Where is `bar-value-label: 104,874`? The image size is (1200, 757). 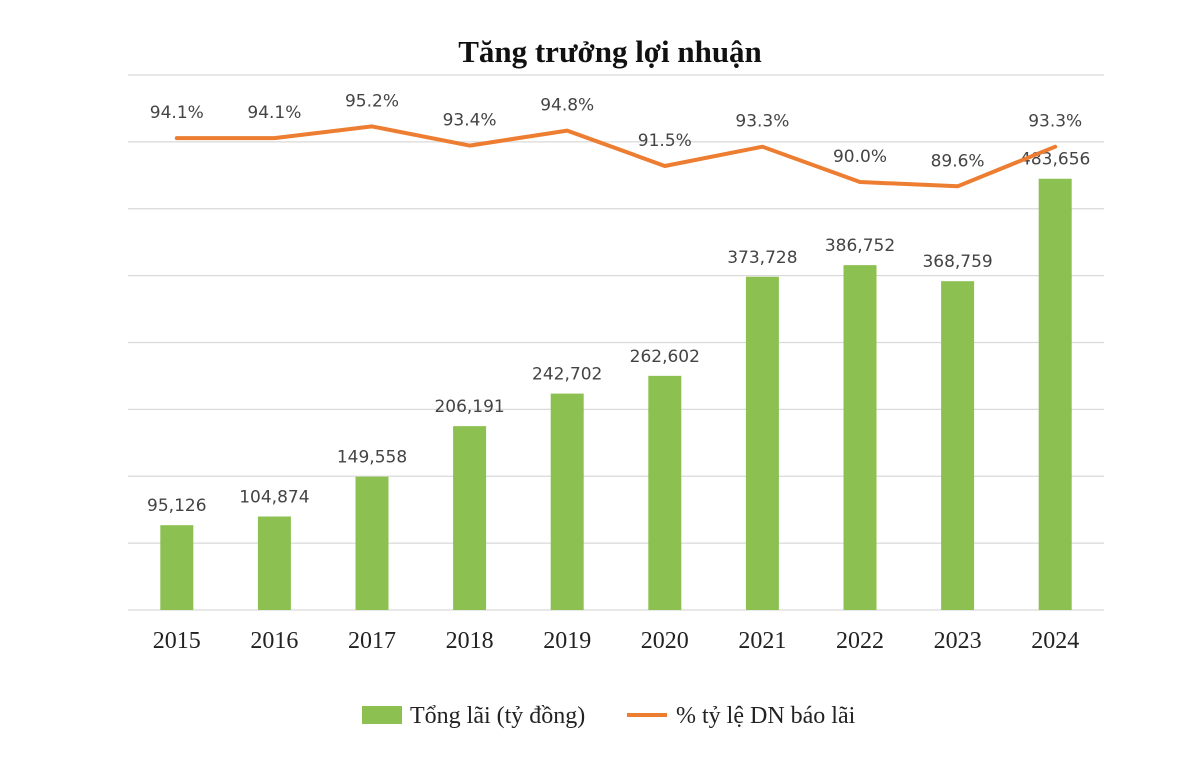 bar-value-label: 104,874 is located at coordinates (274, 497).